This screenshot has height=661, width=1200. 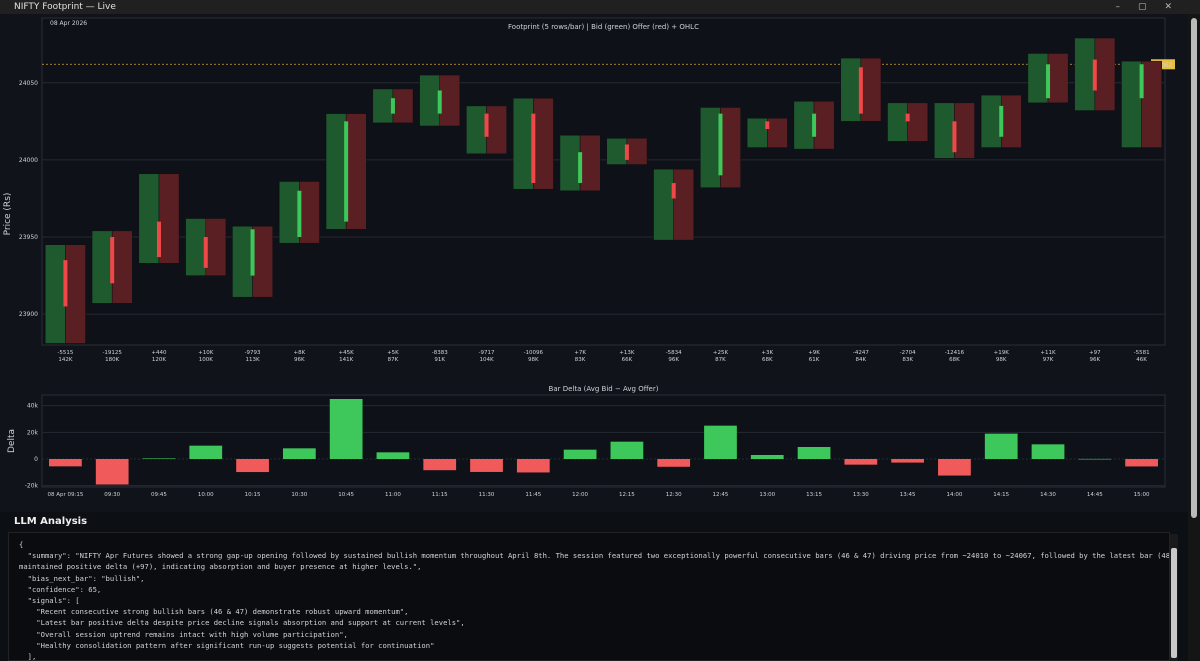 I want to click on delta-label: -19125, so click(x=112, y=353).